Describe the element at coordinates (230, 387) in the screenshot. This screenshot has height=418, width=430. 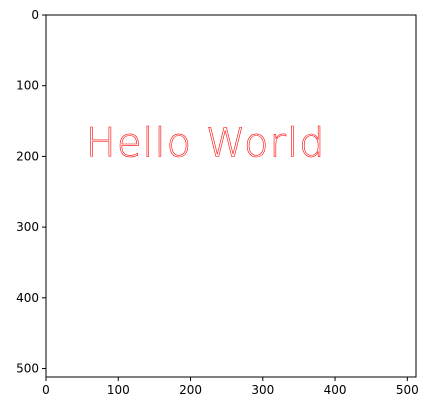
I see `x-axis-ticks: 0 100 200 300 400 500` at that location.